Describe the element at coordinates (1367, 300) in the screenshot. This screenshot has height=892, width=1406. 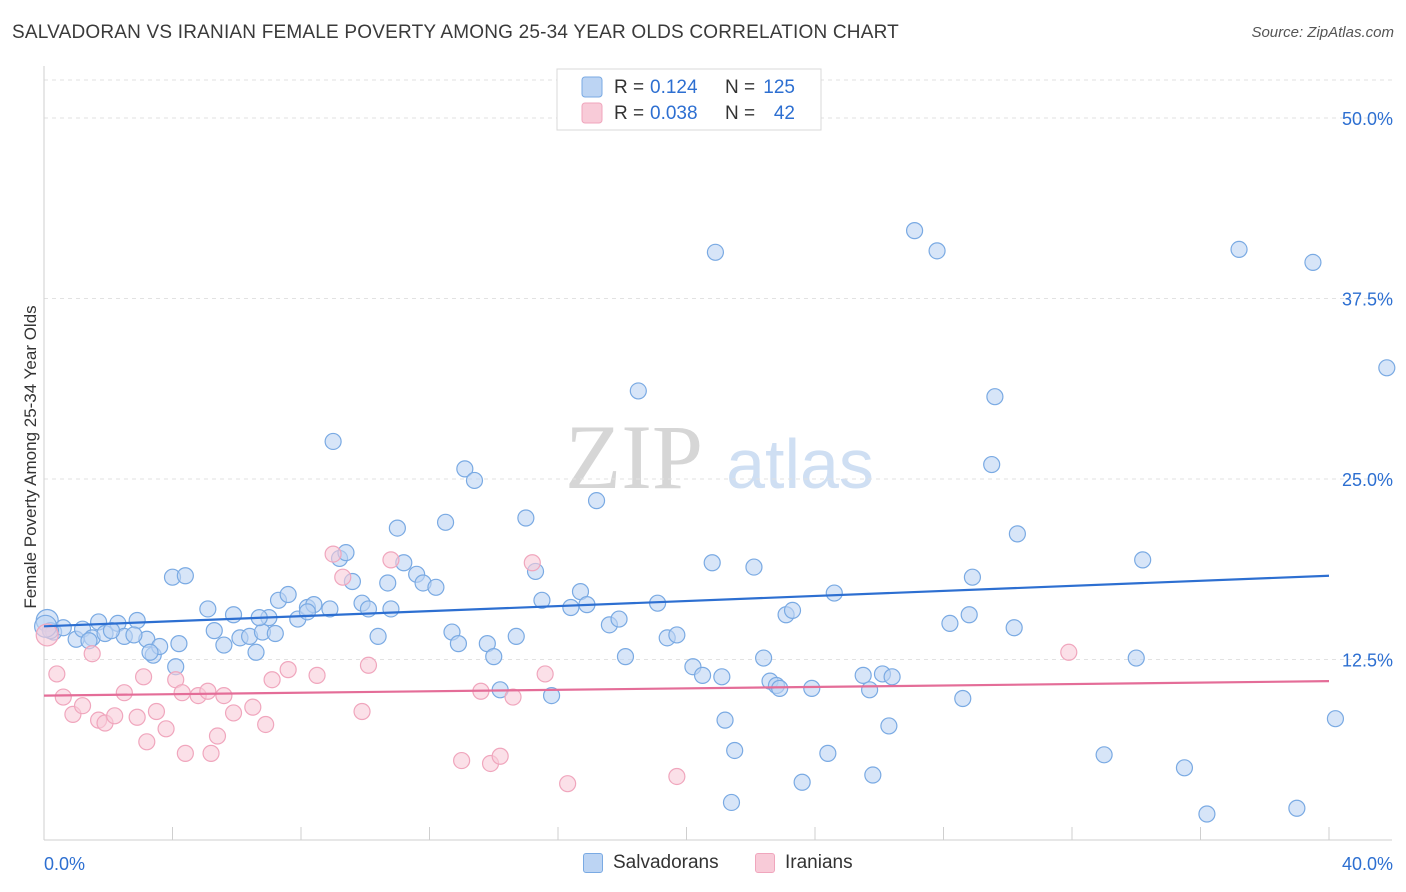
I see `y-tick-label: 37.5%` at that location.